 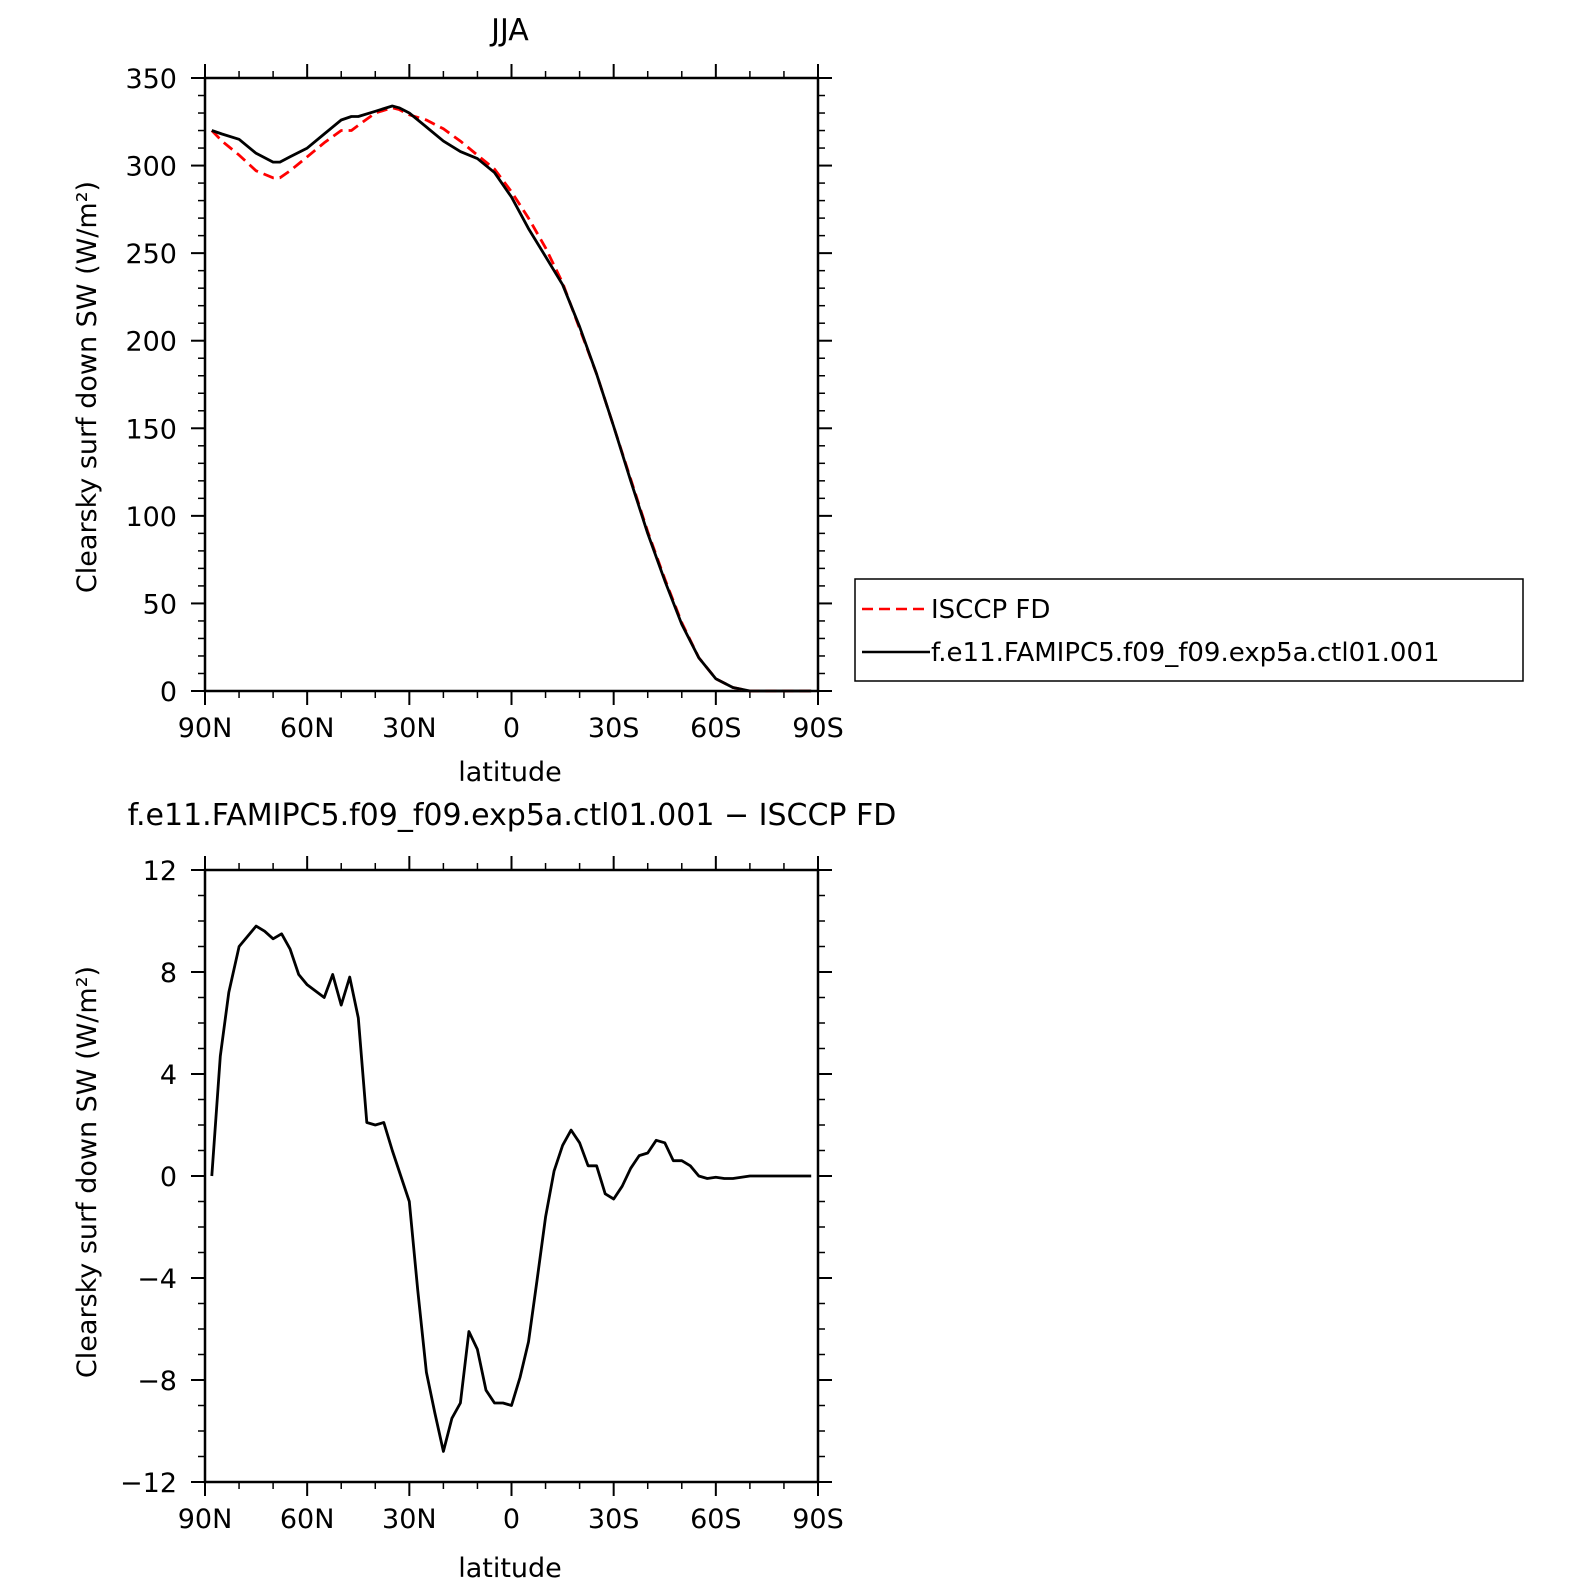 I want to click on bottom-x-tick-label: 60N, so click(x=307, y=1519).